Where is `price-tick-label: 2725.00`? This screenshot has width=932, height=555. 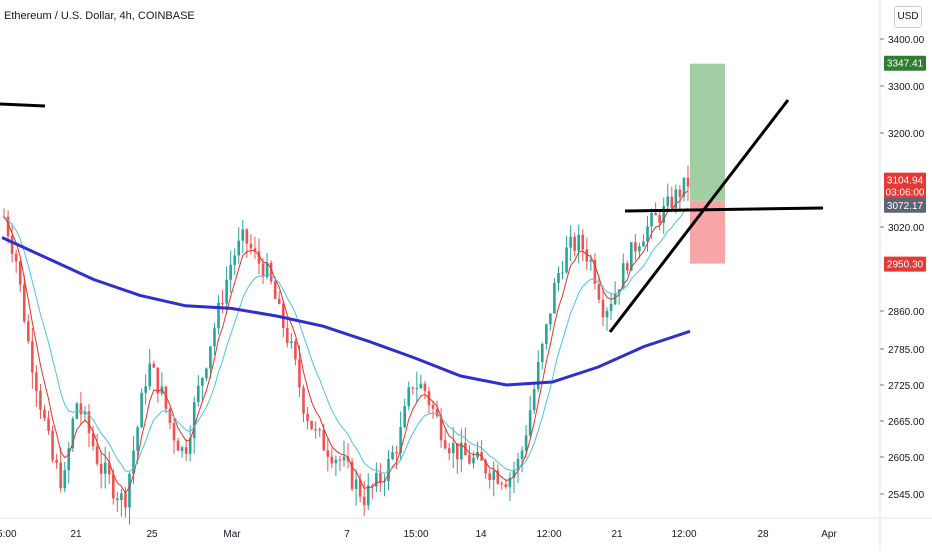 price-tick-label: 2725.00 is located at coordinates (906, 386).